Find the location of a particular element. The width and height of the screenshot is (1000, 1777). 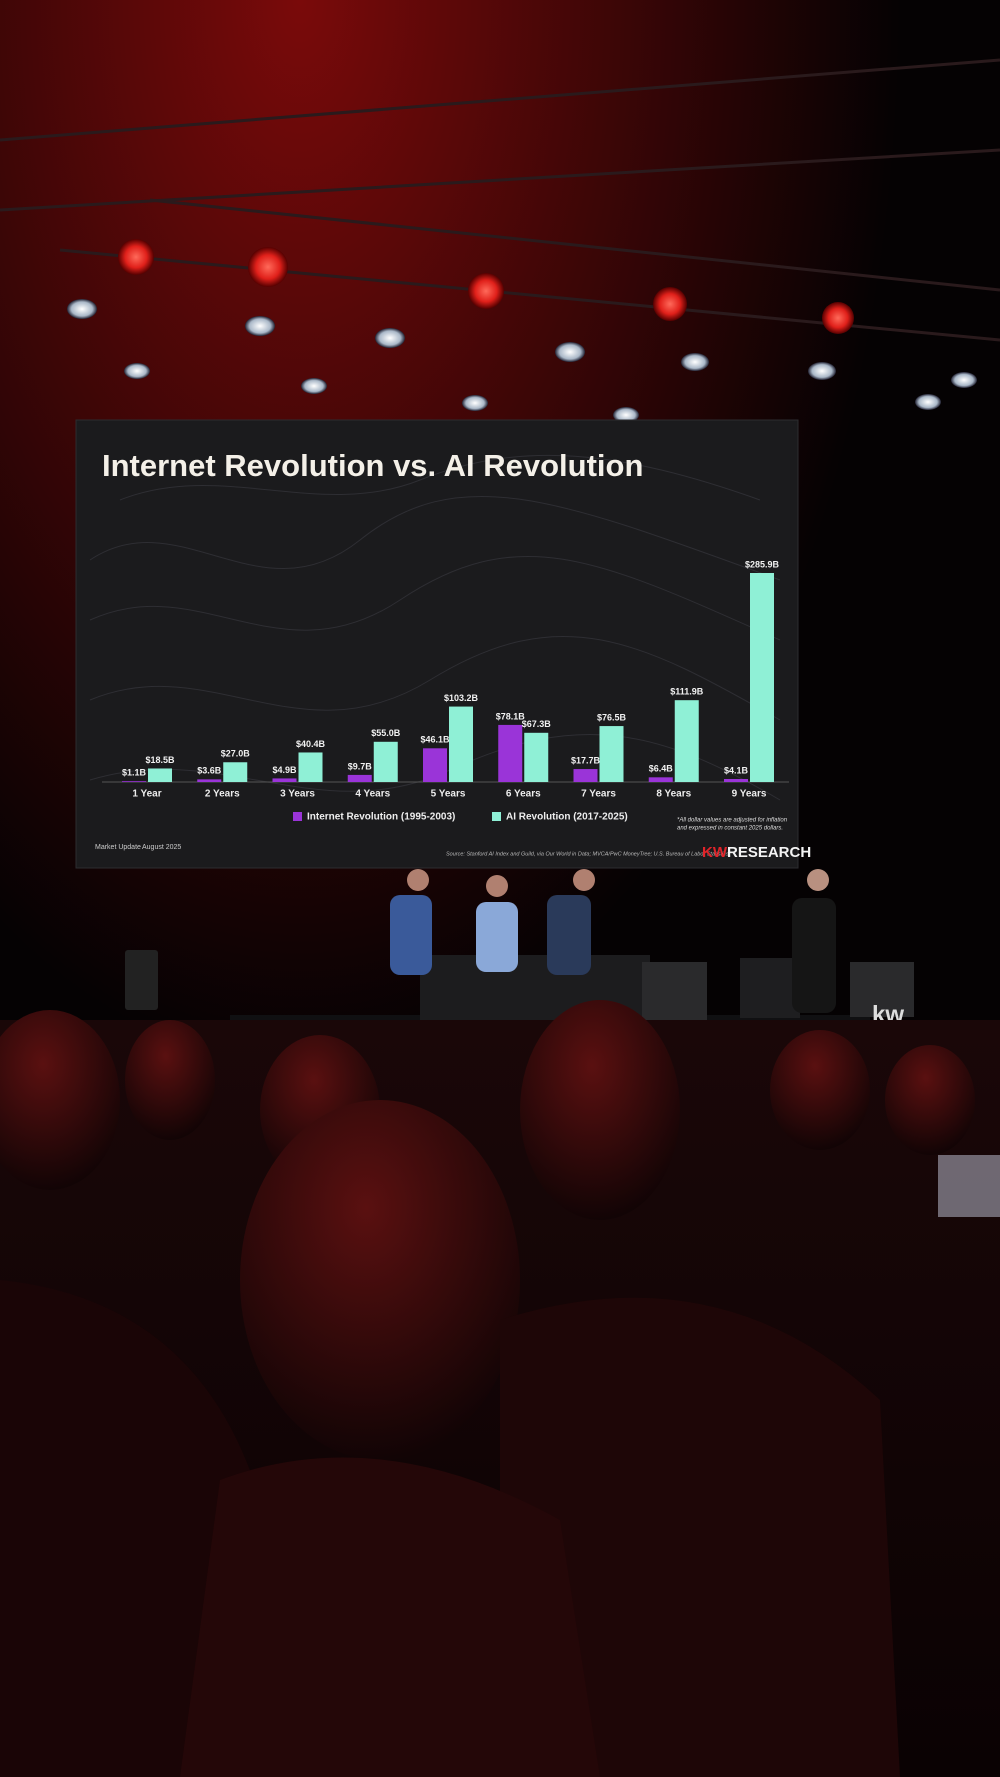

value-label: $55.0B is located at coordinates (386, 733).